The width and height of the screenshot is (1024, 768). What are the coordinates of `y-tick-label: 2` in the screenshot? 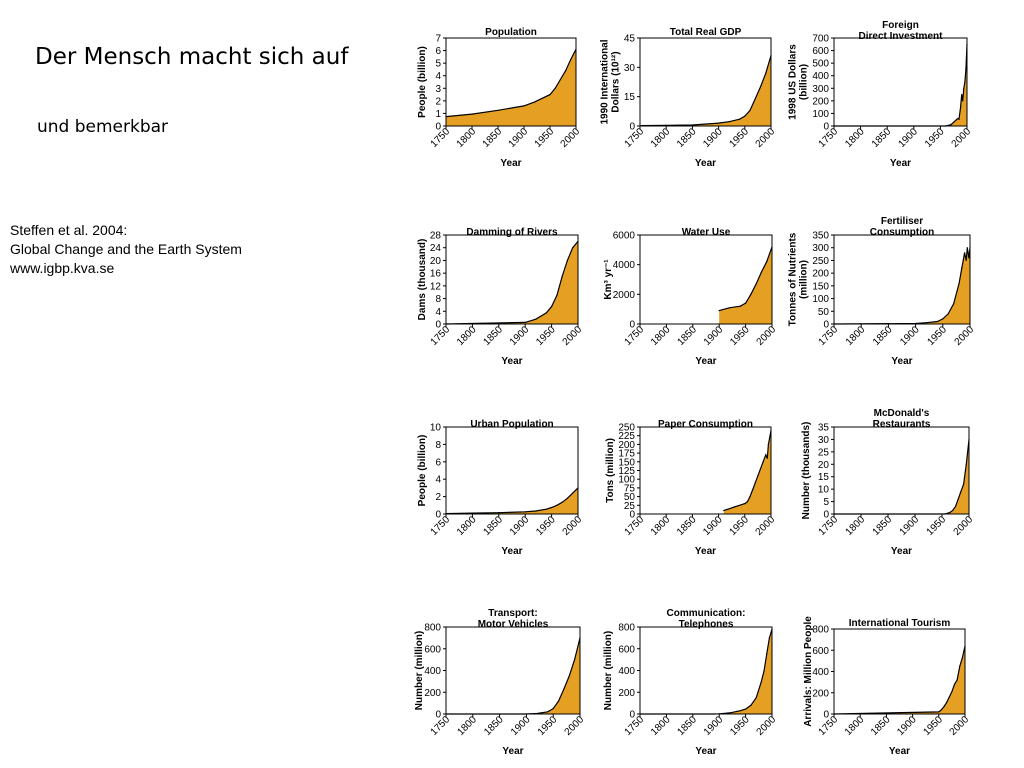 It's located at (438, 101).